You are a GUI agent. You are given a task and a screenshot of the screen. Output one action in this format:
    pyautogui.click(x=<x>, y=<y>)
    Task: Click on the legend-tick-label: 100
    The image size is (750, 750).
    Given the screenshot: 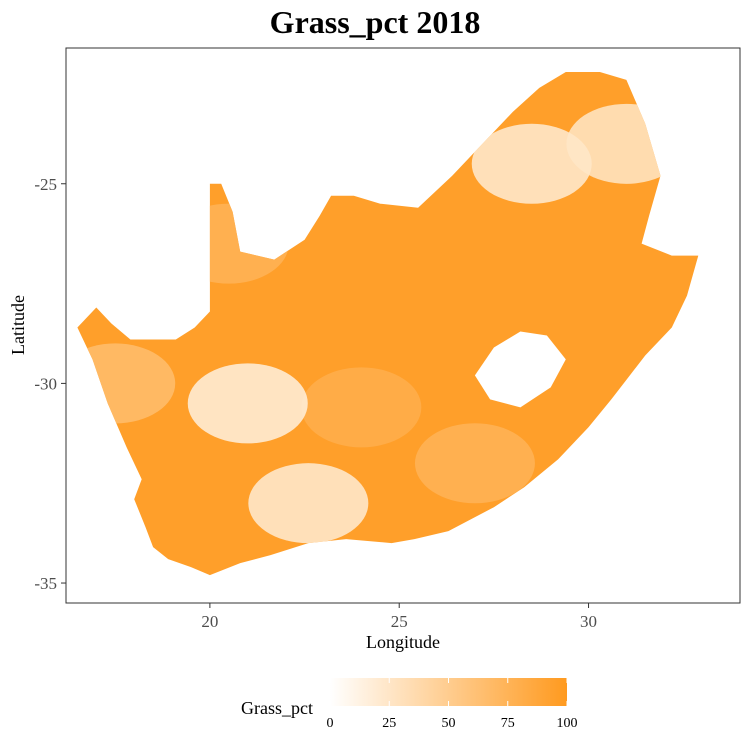 What is the action you would take?
    pyautogui.click(x=567, y=723)
    